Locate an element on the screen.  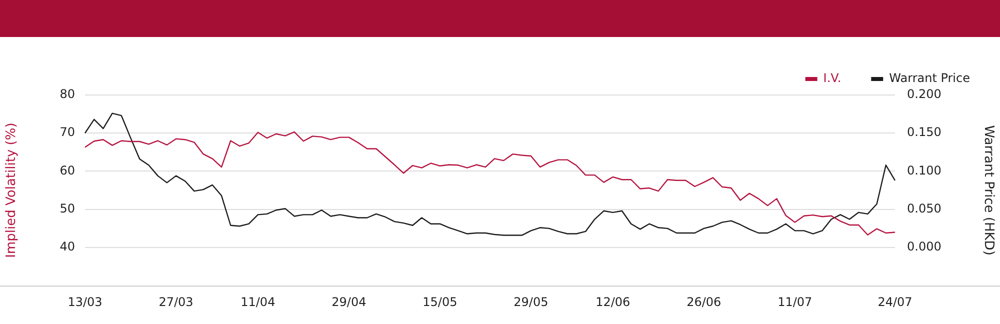
x-tick-label: 26/06 is located at coordinates (704, 301).